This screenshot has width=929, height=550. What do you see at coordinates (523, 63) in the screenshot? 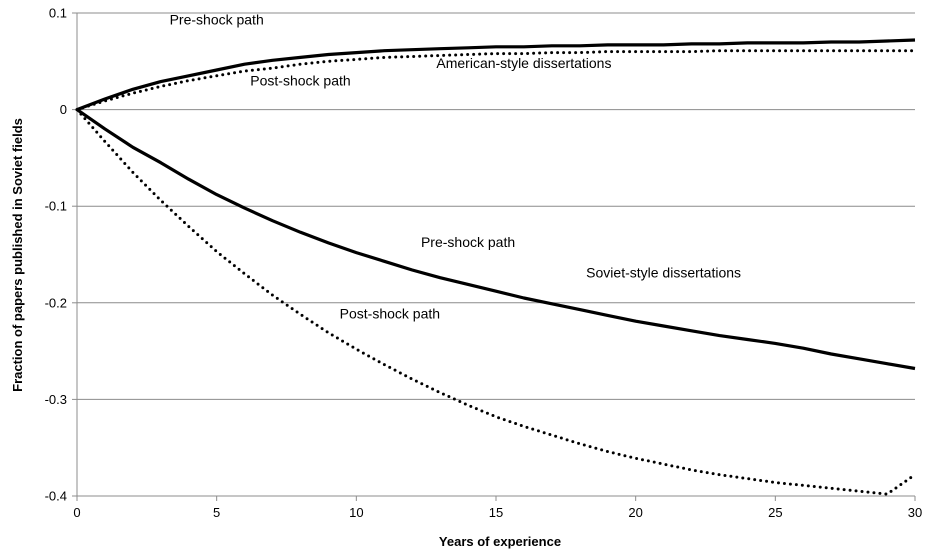
I see `annotation-label: American-style dissertations` at bounding box center [523, 63].